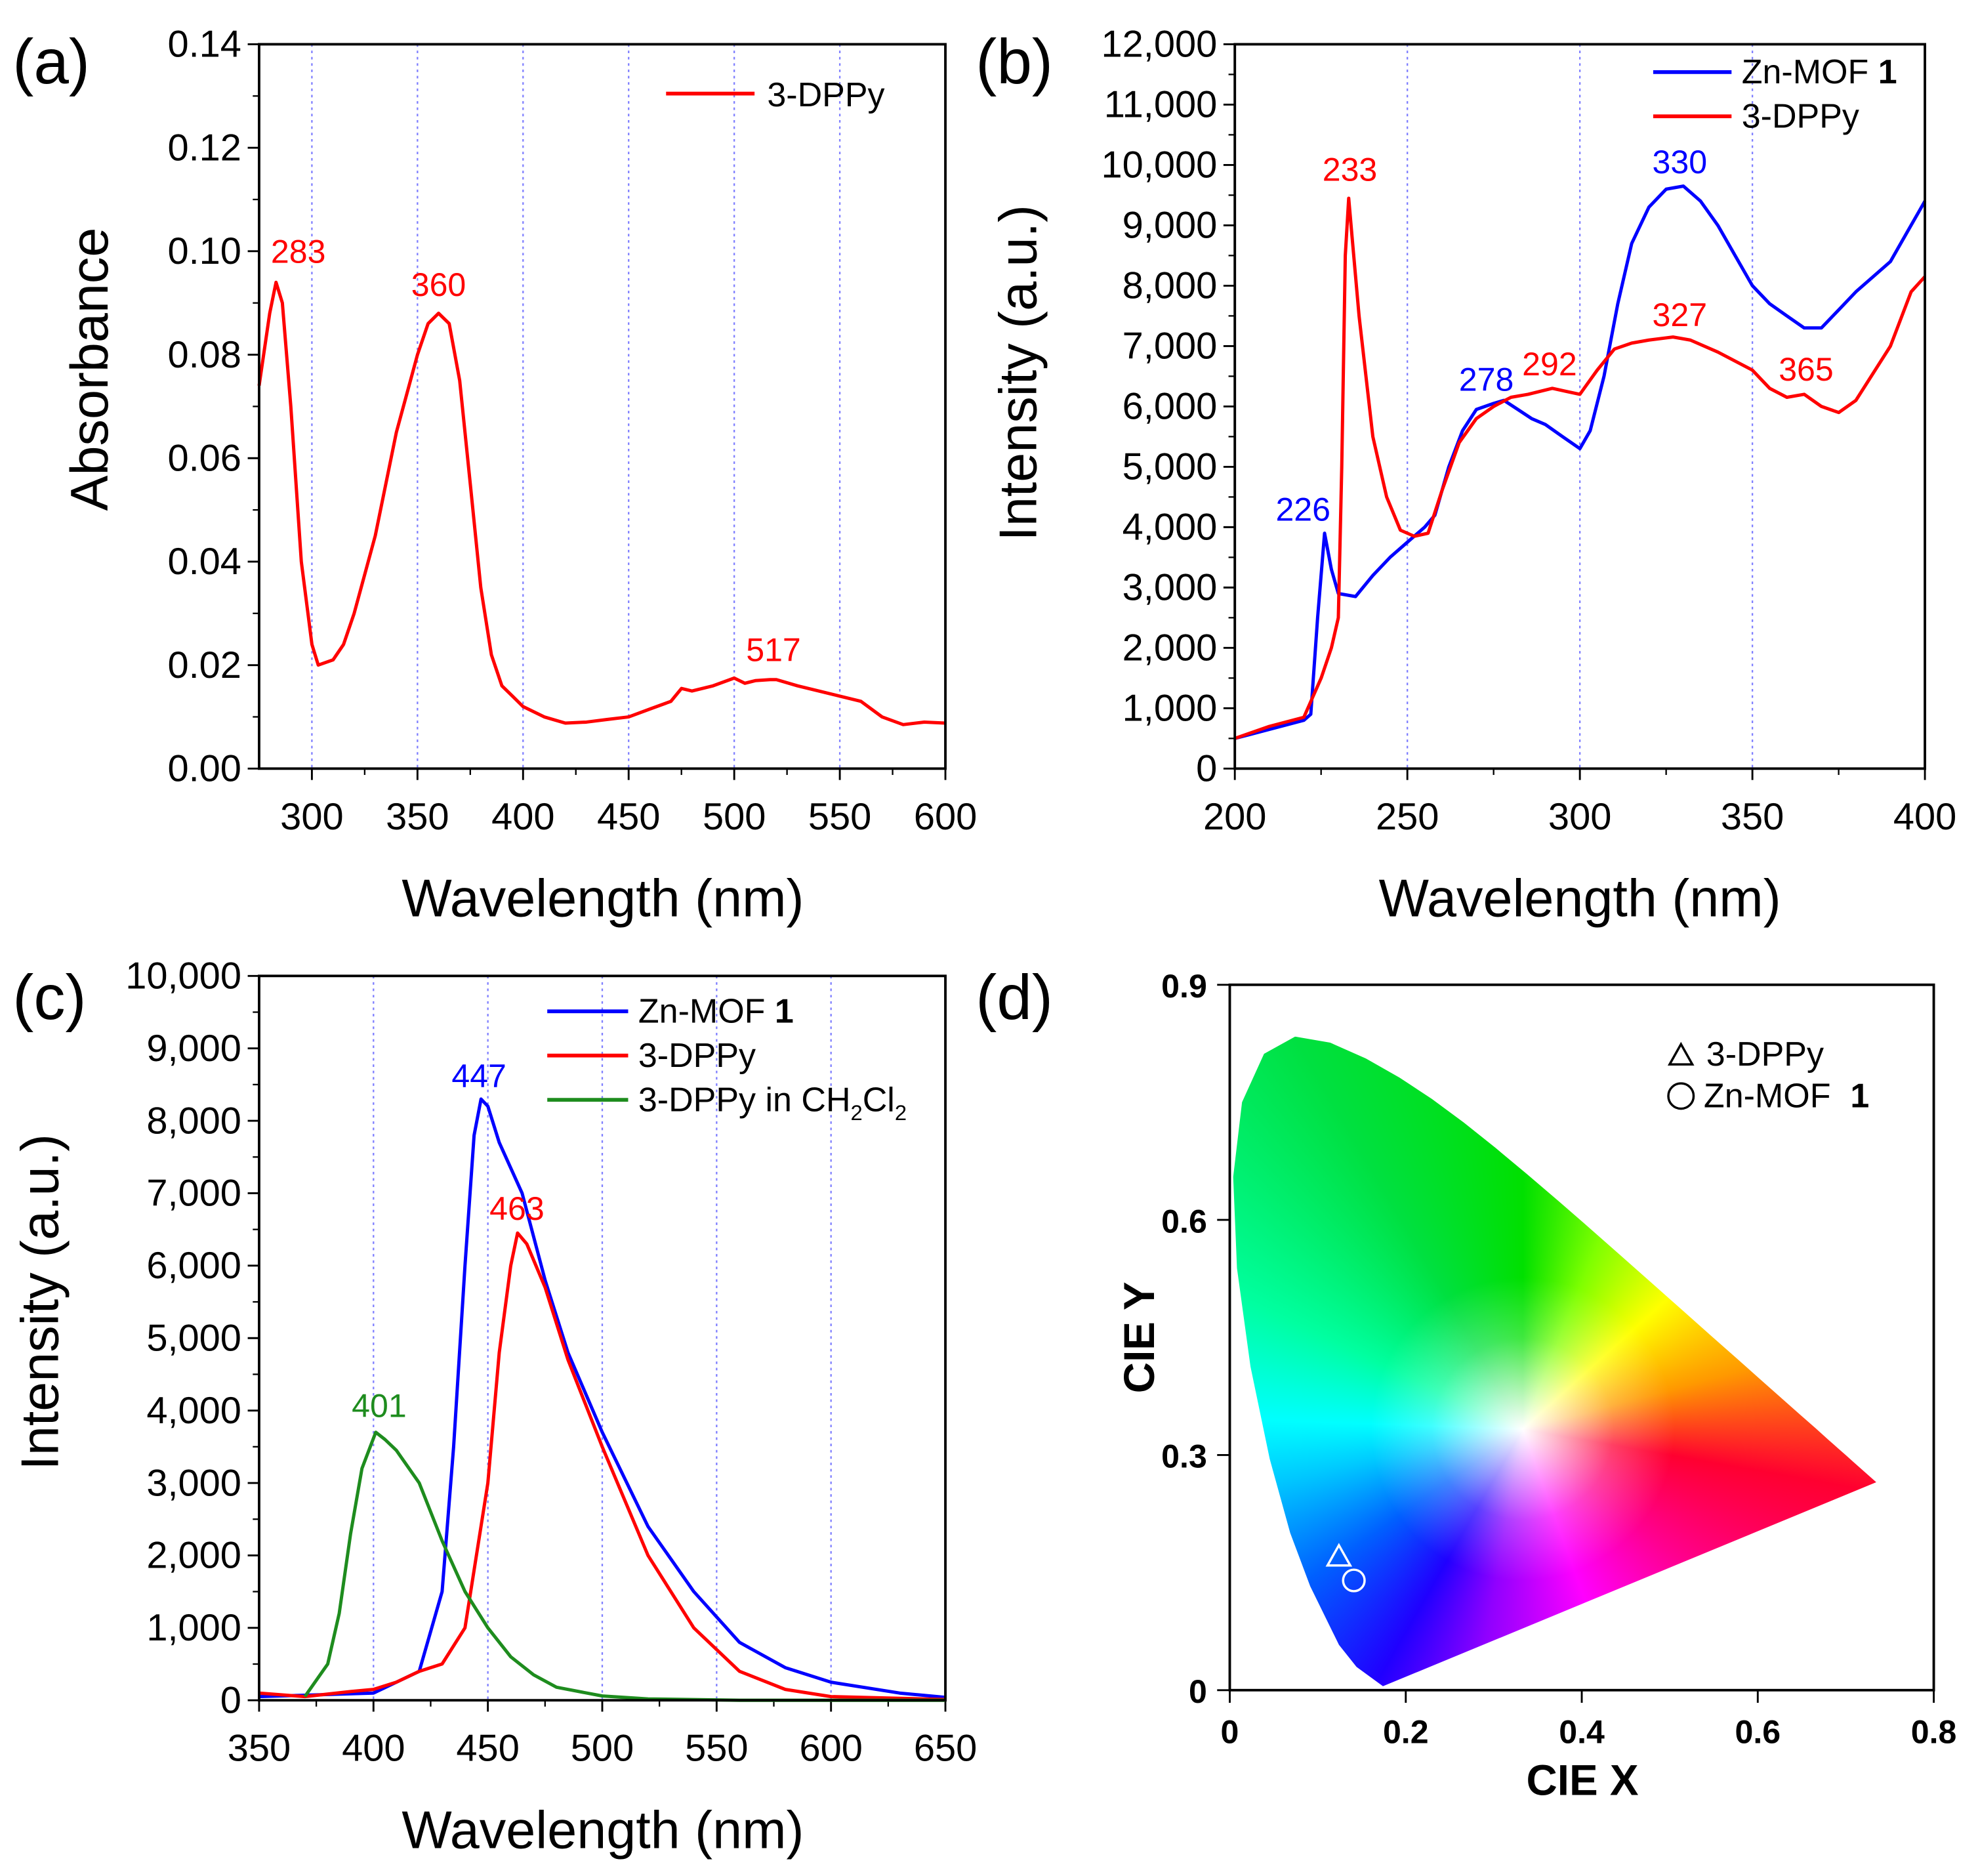 This screenshot has height=1876, width=1978. What do you see at coordinates (1160, 105) in the screenshot?
I see `y-tick-label: 11,000` at bounding box center [1160, 105].